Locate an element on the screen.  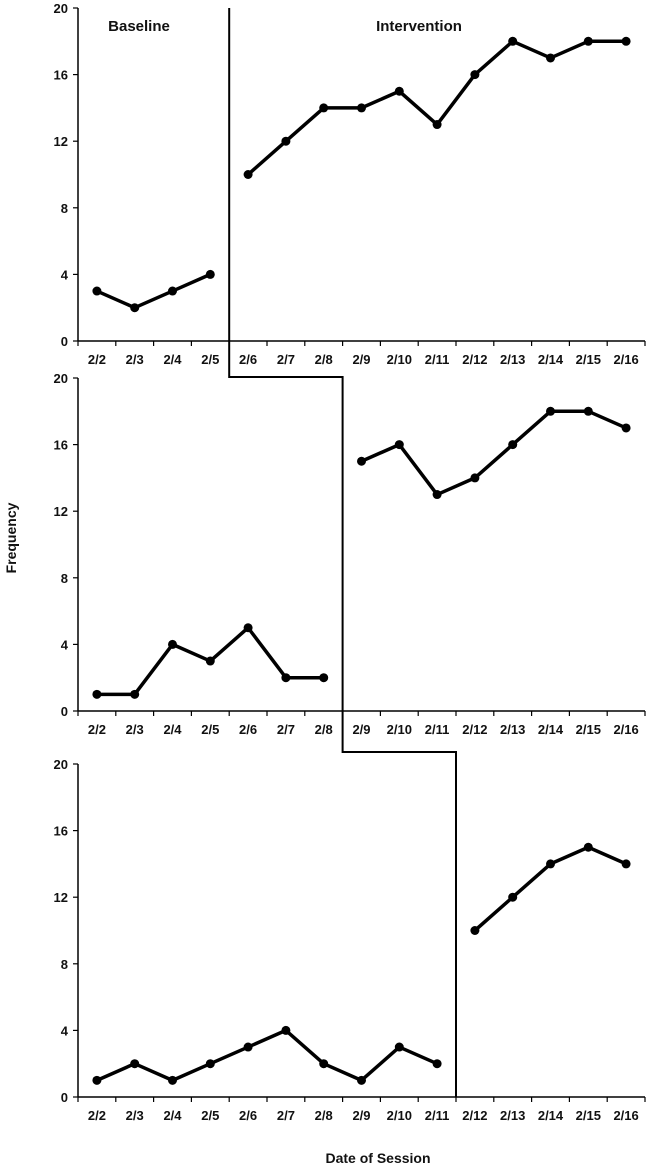
panel-3-x-tick-label: 2/13 is located at coordinates (512, 1115).